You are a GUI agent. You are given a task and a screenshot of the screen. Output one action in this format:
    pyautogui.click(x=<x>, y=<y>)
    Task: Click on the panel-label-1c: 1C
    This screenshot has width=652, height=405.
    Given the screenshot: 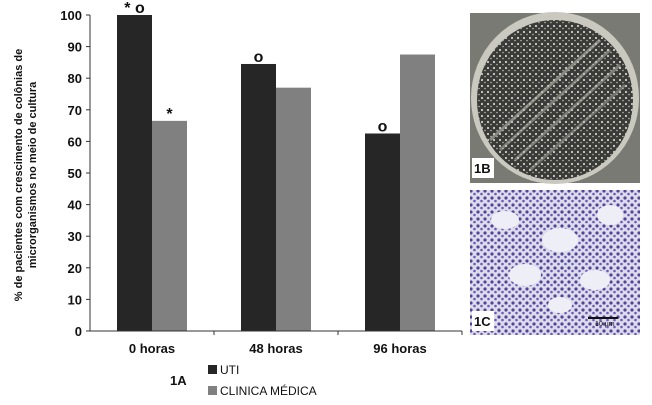 What is the action you would take?
    pyautogui.click(x=482, y=321)
    